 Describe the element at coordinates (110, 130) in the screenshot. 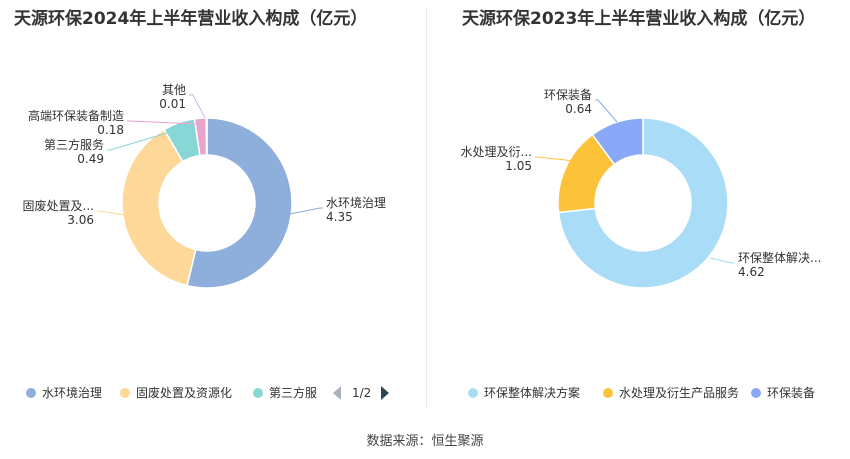

I see `slice-value-label: 0.18` at that location.